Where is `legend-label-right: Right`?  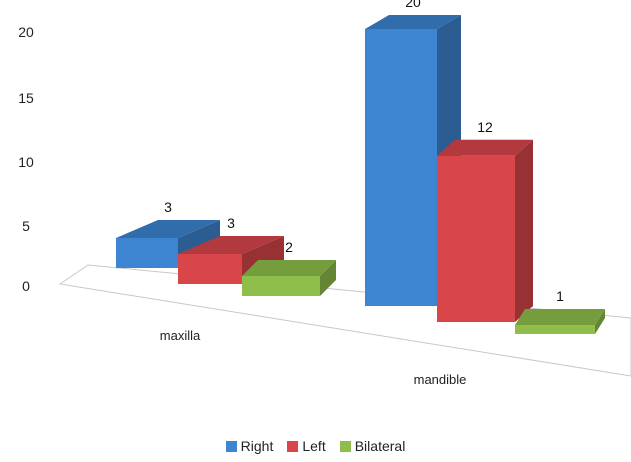
legend-label-right: Right is located at coordinates (257, 446).